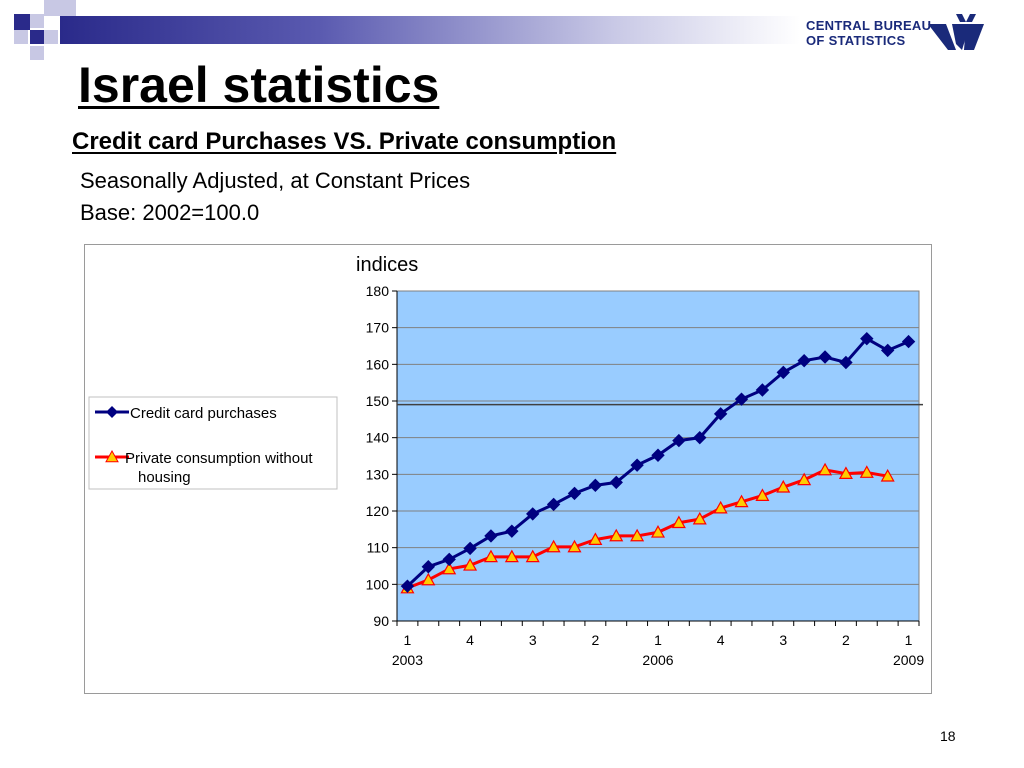 The width and height of the screenshot is (1024, 768). Describe the element at coordinates (112, 456) in the screenshot. I see `legend-marker-private-consumption` at that location.